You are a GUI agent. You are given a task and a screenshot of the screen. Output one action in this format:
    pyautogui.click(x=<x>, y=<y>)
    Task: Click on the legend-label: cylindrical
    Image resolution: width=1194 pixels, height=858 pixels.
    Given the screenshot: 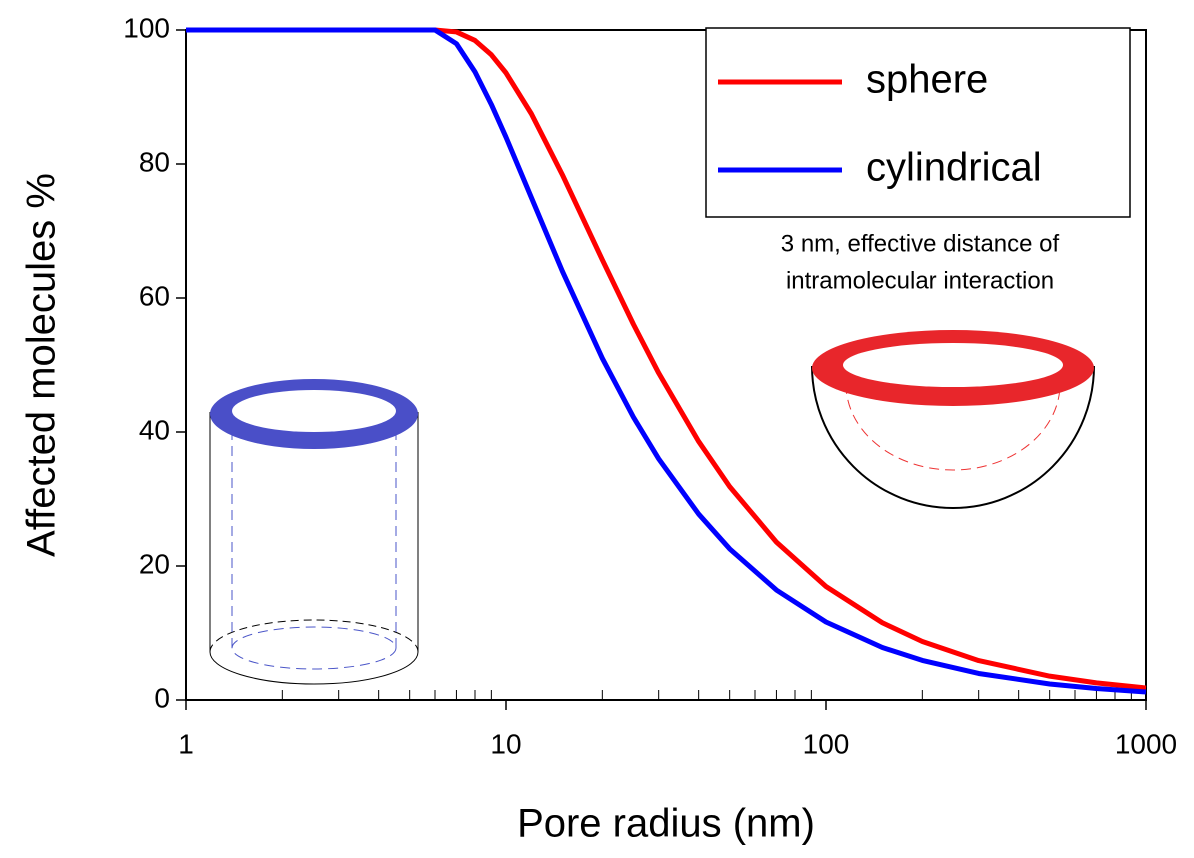 What is the action you would take?
    pyautogui.click(x=954, y=168)
    